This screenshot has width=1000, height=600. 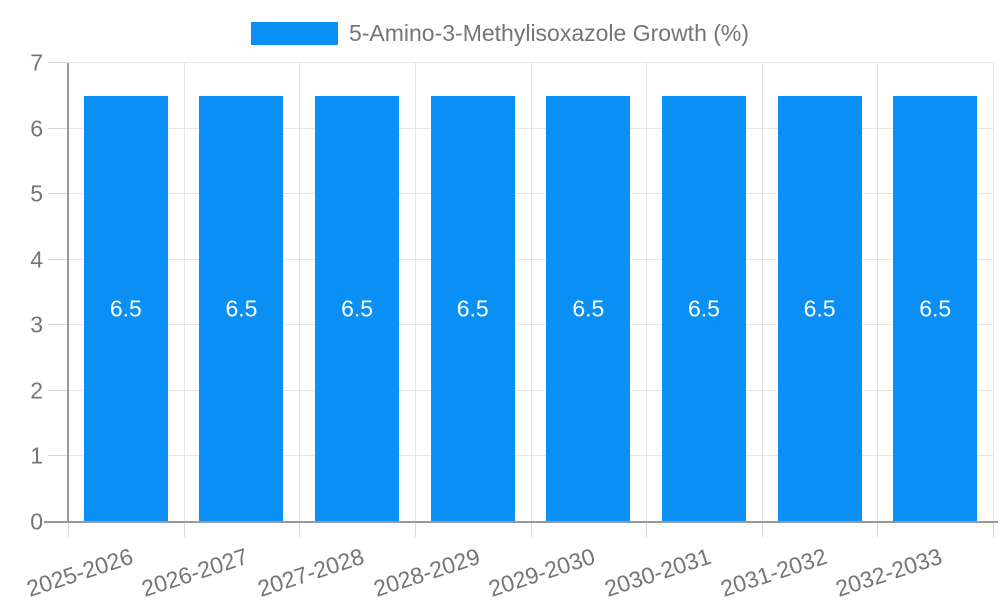 I want to click on legend-label: 5-Amino-3-Methylisoxazole Growth (%), so click(x=549, y=33).